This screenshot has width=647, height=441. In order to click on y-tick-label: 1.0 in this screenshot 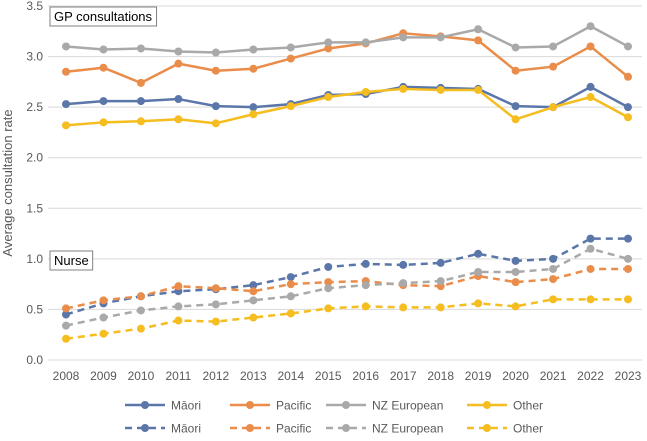, I will do `click(34, 259)`.